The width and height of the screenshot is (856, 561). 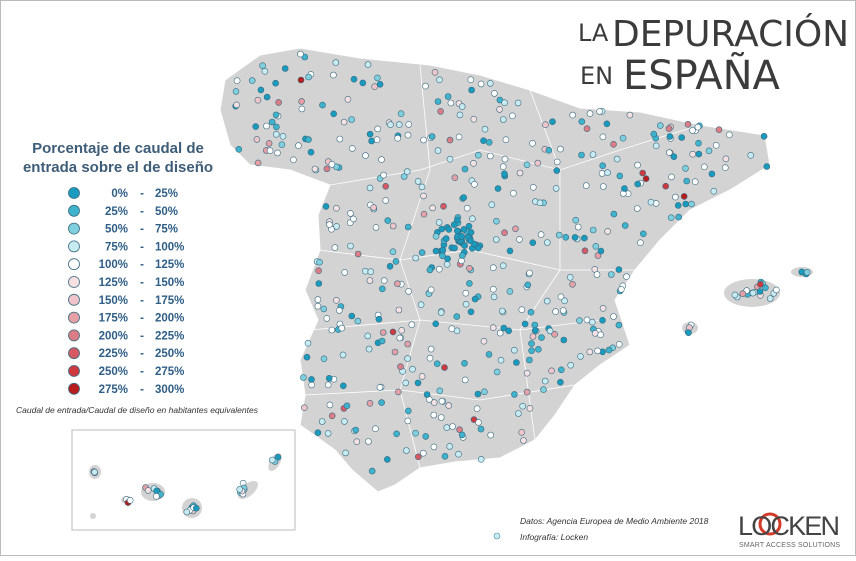 What do you see at coordinates (118, 167) in the screenshot?
I see `legend-title: entrada sobre el de diseño` at bounding box center [118, 167].